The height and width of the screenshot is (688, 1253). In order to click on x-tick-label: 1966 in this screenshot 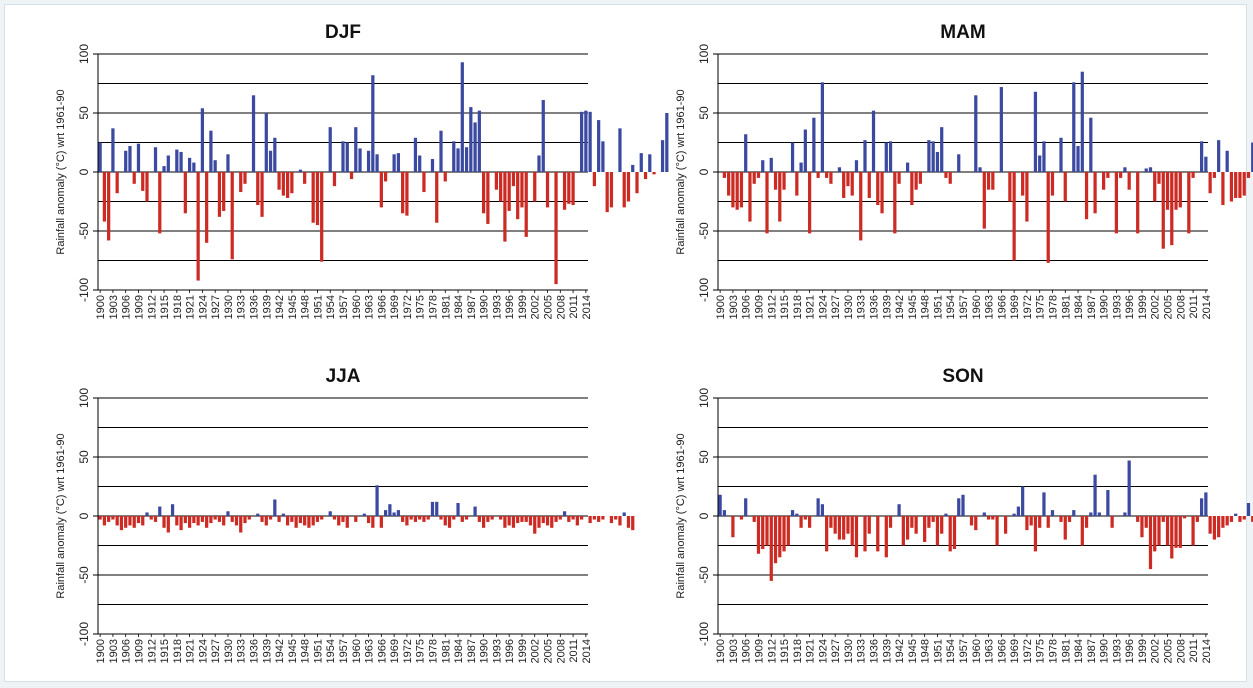, I will do `click(382, 651)`.